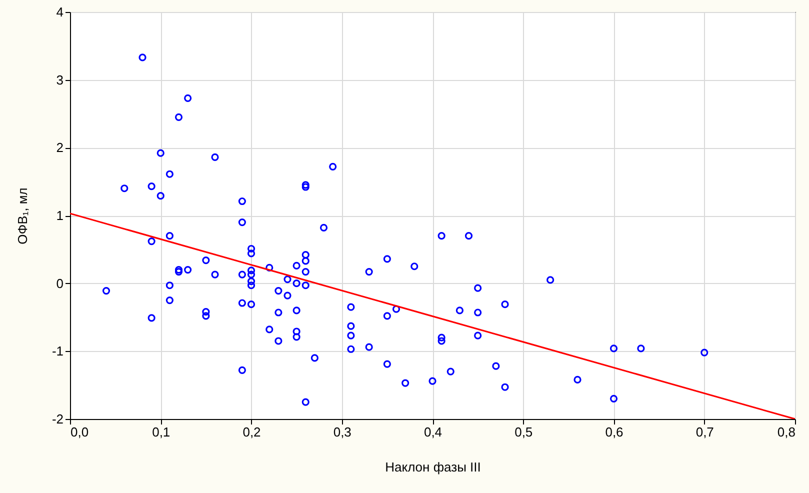 Image resolution: width=809 pixels, height=493 pixels. I want to click on y-tick-label: 2, so click(60, 148).